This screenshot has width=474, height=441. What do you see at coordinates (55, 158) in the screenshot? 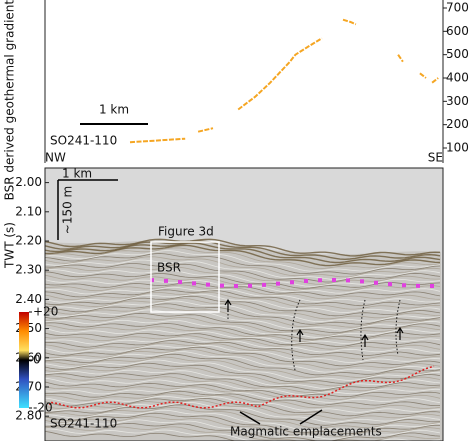
I see `nw-label: NW` at bounding box center [55, 158].